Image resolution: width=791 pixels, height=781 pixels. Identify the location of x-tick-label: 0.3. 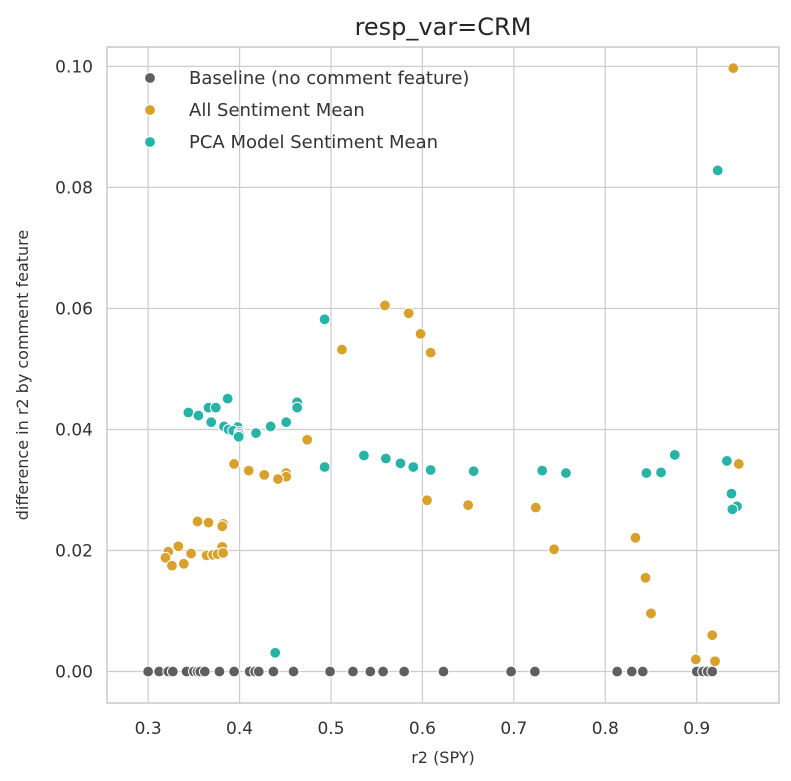
(148, 729).